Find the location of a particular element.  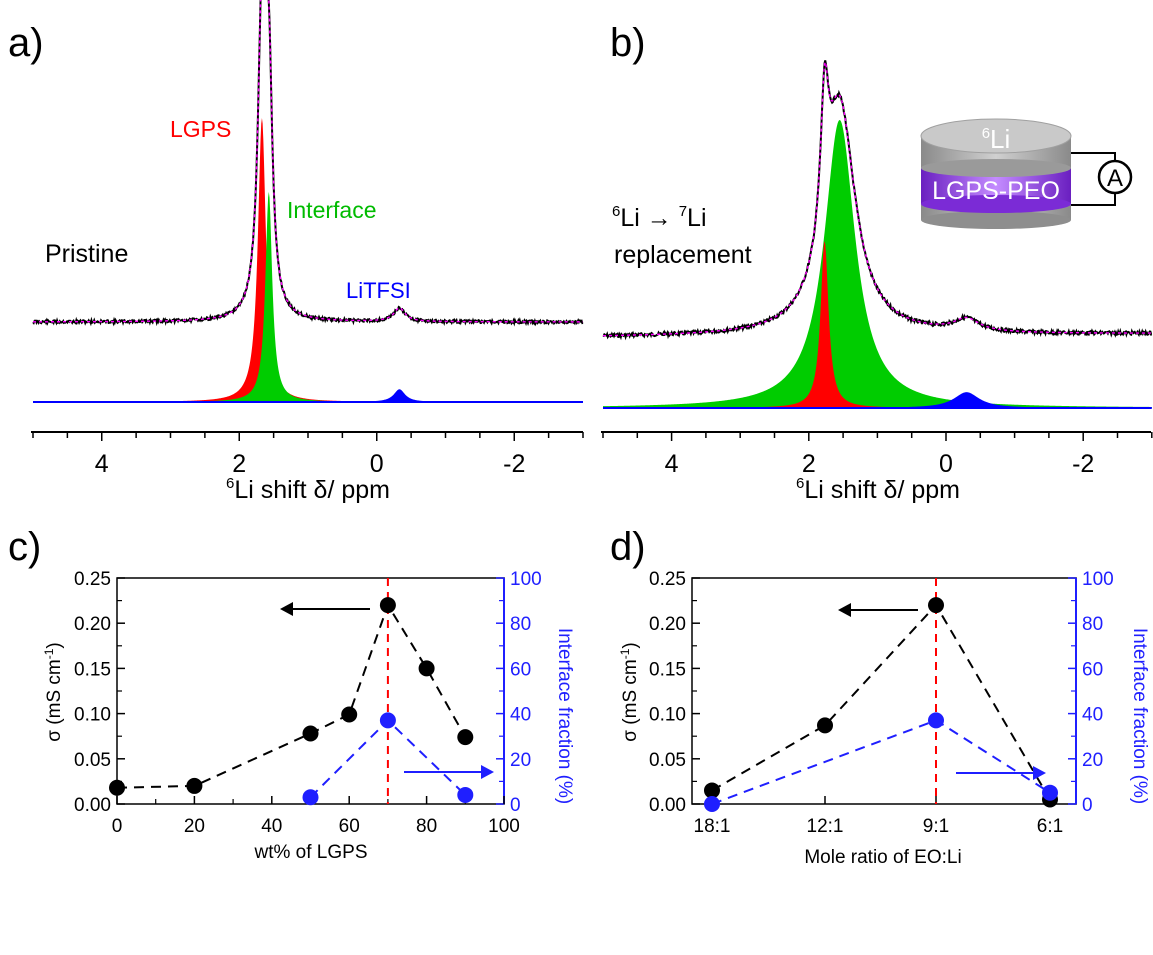

x-tick-label: 6:1 is located at coordinates (1050, 826).